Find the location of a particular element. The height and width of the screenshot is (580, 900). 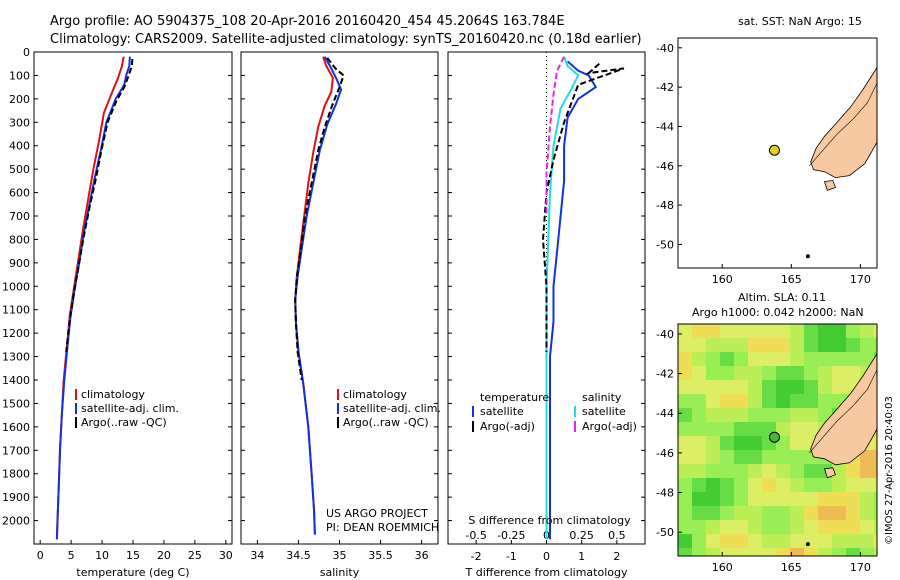

y-tick-label: 1900 is located at coordinates (16, 497).